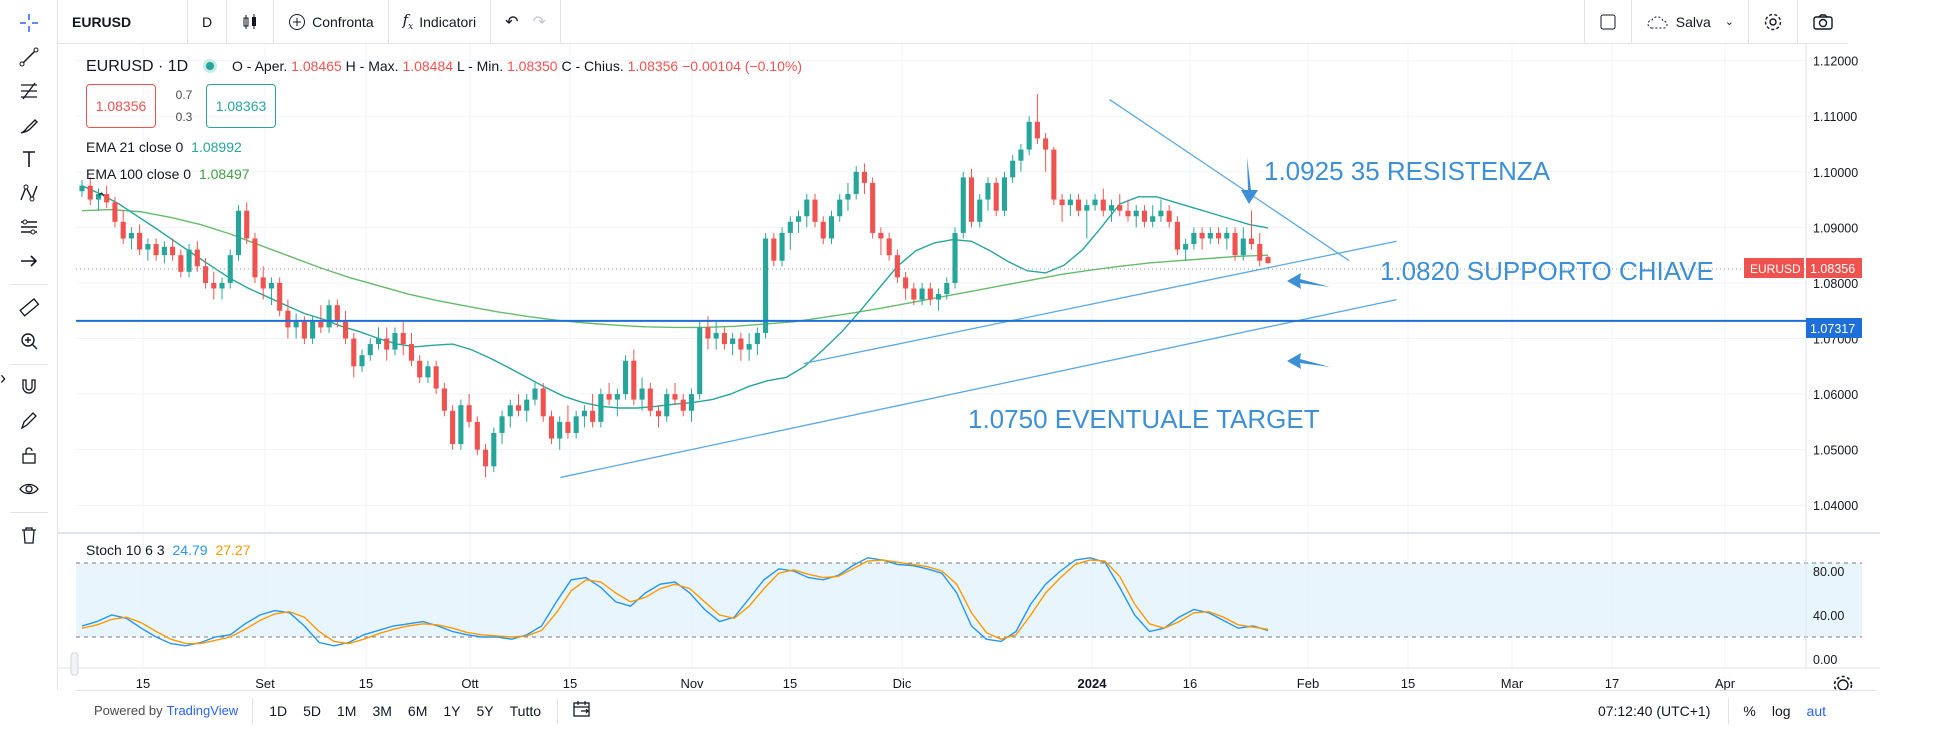 The image size is (1944, 740). What do you see at coordinates (452, 710) in the screenshot?
I see `range-1y: 1Y` at bounding box center [452, 710].